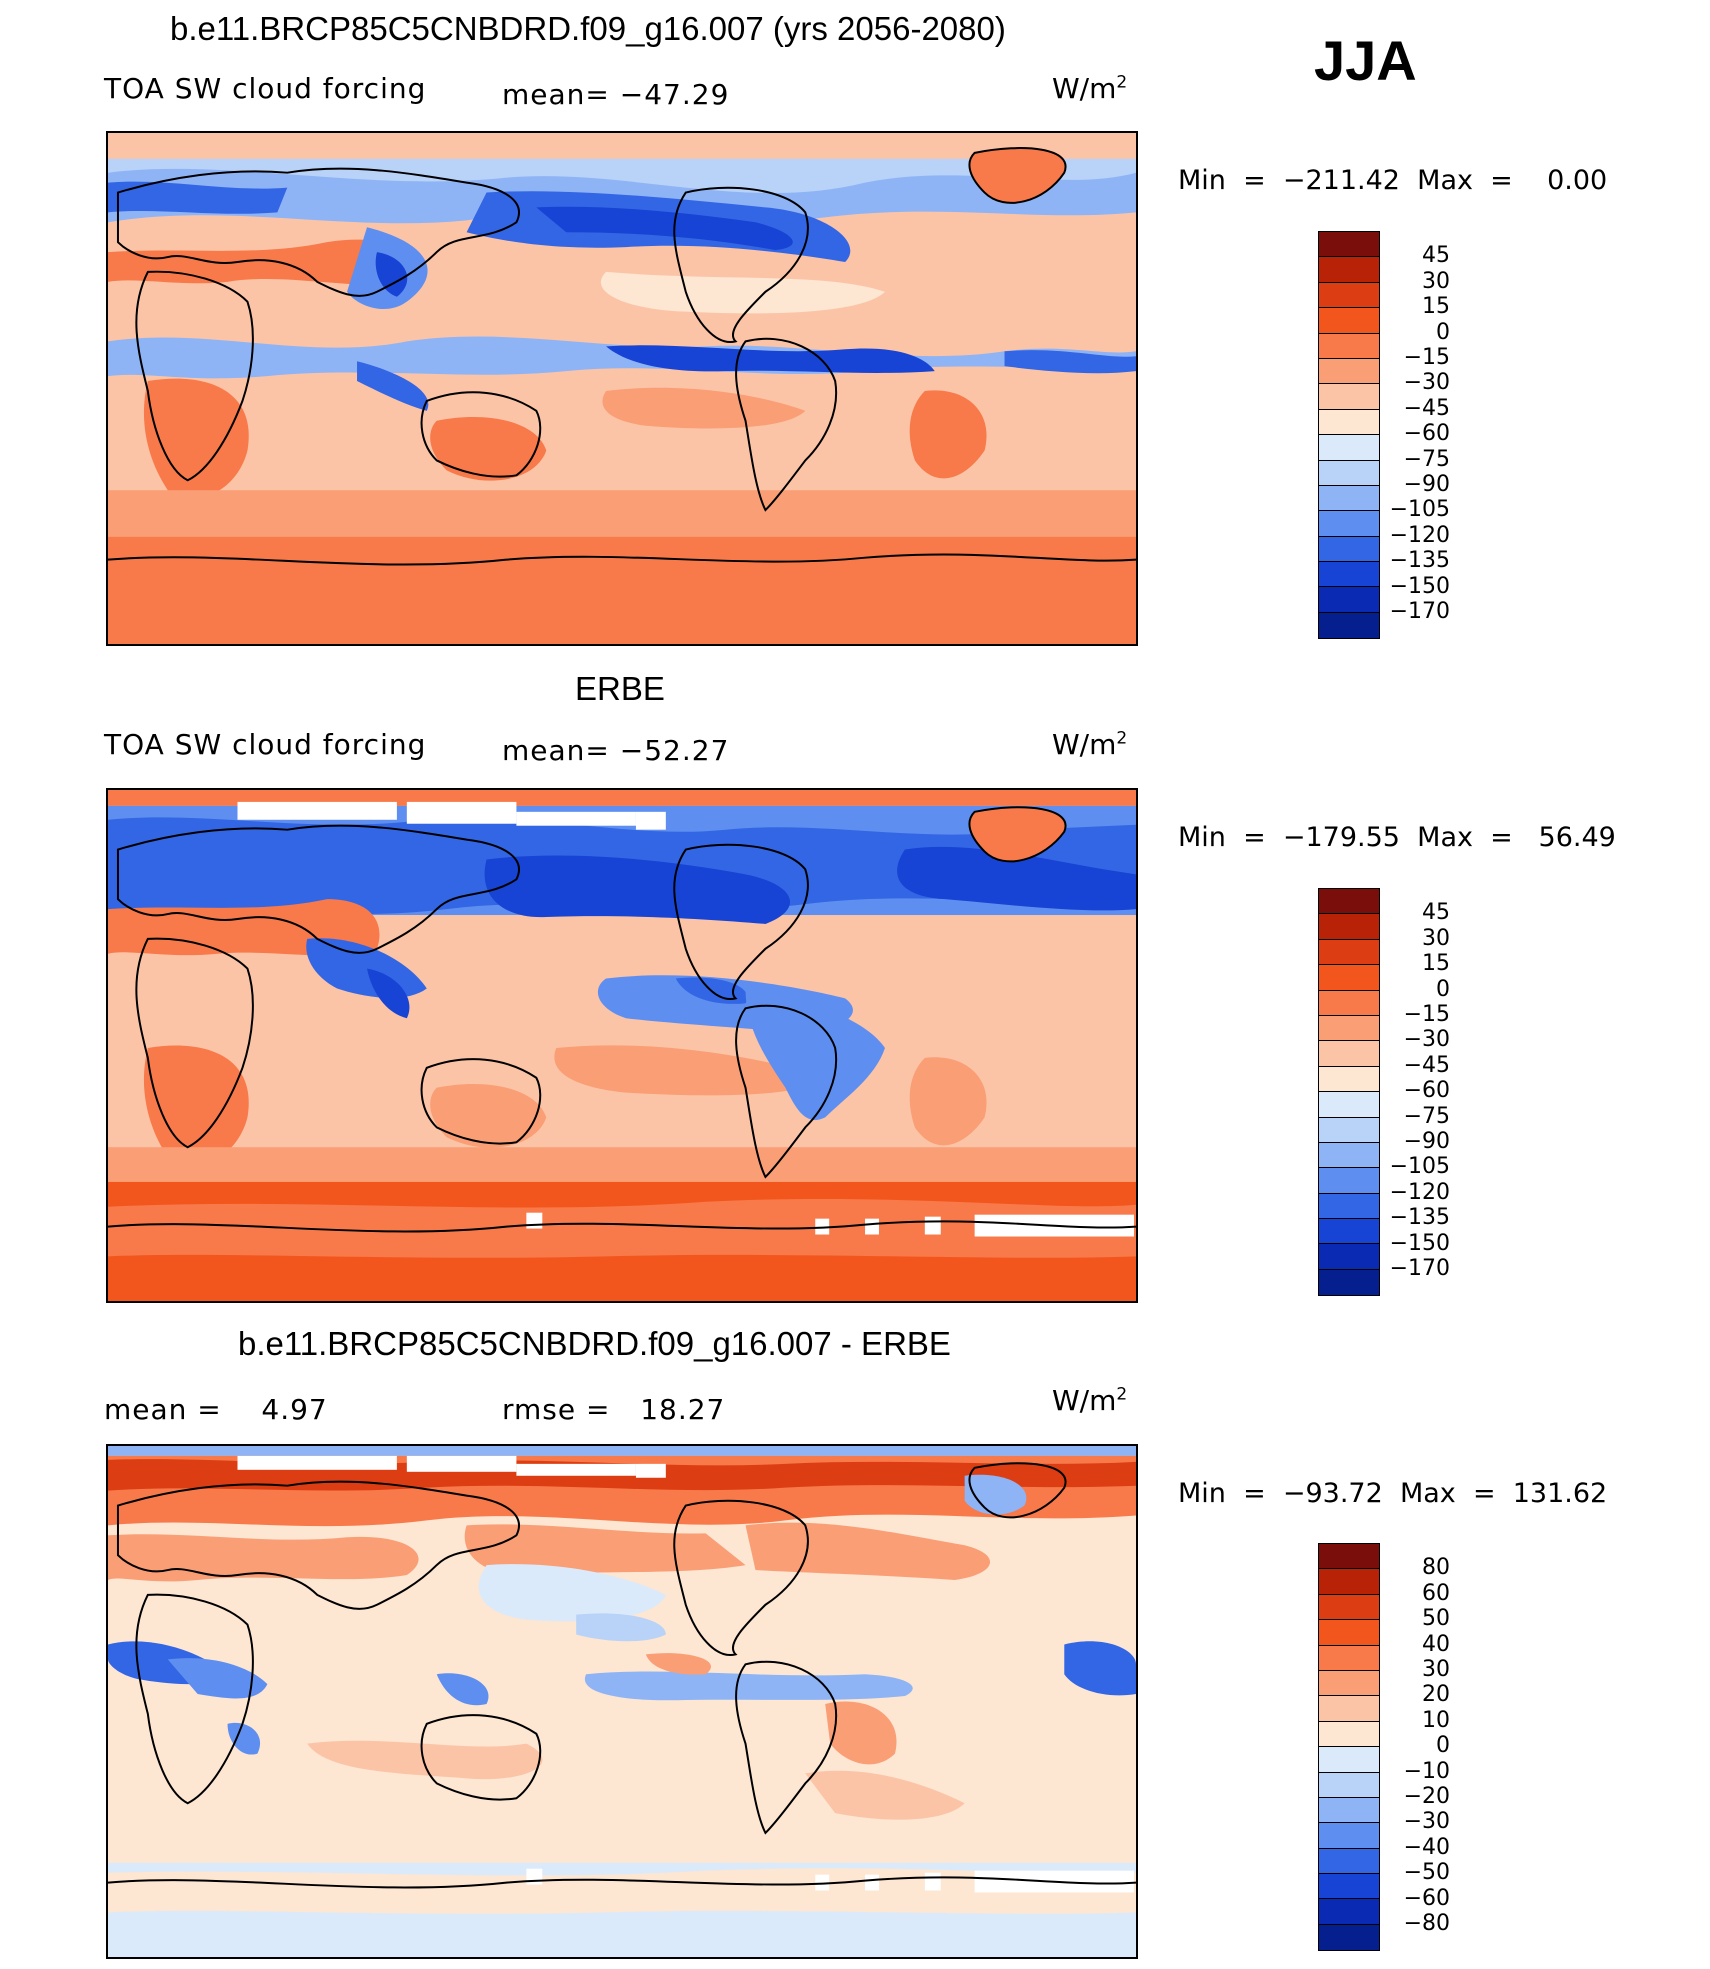 The width and height of the screenshot is (1710, 1969). Describe the element at coordinates (1426, 1898) in the screenshot. I see `panel3-colorbar-label: −60` at that location.